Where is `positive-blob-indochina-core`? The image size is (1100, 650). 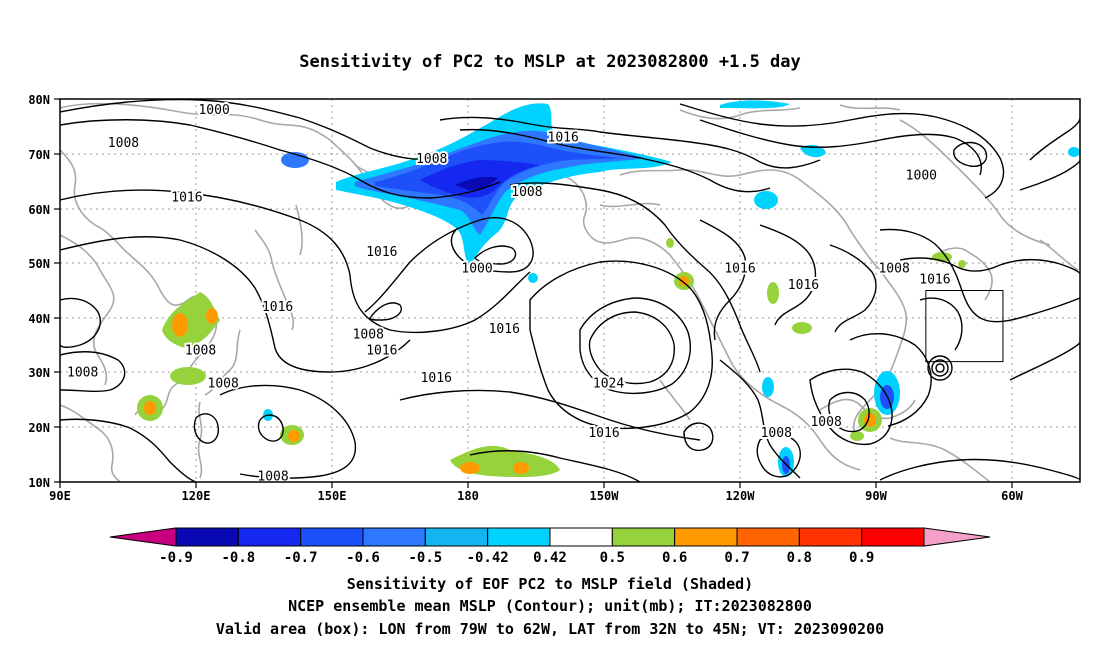 positive-blob-indochina-core is located at coordinates (150, 408).